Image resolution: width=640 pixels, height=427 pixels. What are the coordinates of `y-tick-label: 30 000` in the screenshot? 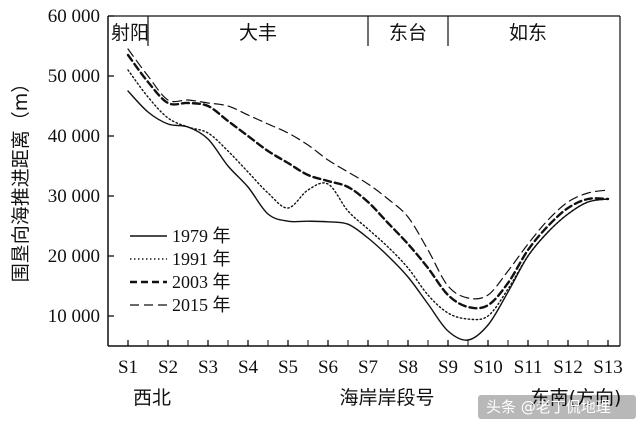 It's located at (74, 196).